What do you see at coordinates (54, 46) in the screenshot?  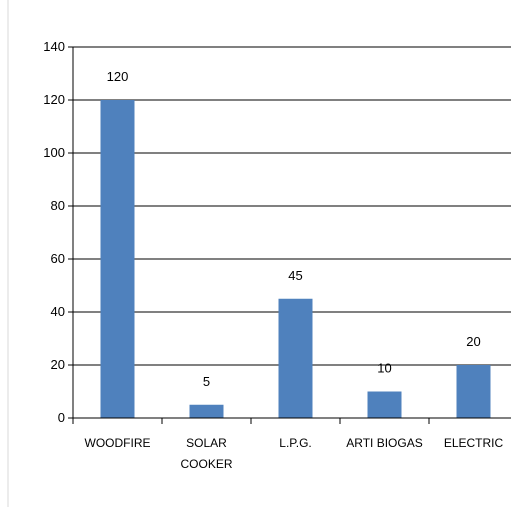 I see `y-tick-label: 140` at bounding box center [54, 46].